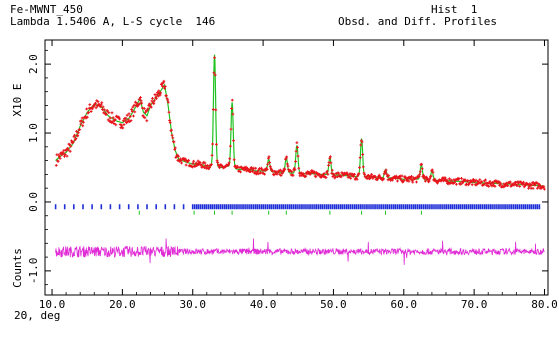 This screenshot has height=345, width=559. I want to click on y-tick-label: -1.0, so click(33, 271).